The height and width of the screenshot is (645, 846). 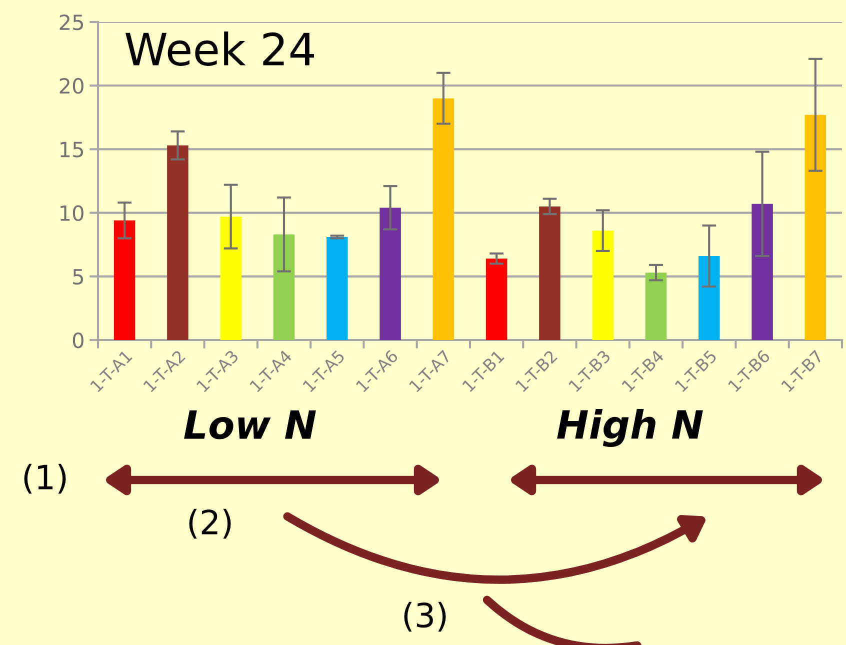 I want to click on y-tick-label: 15, so click(x=71, y=150).